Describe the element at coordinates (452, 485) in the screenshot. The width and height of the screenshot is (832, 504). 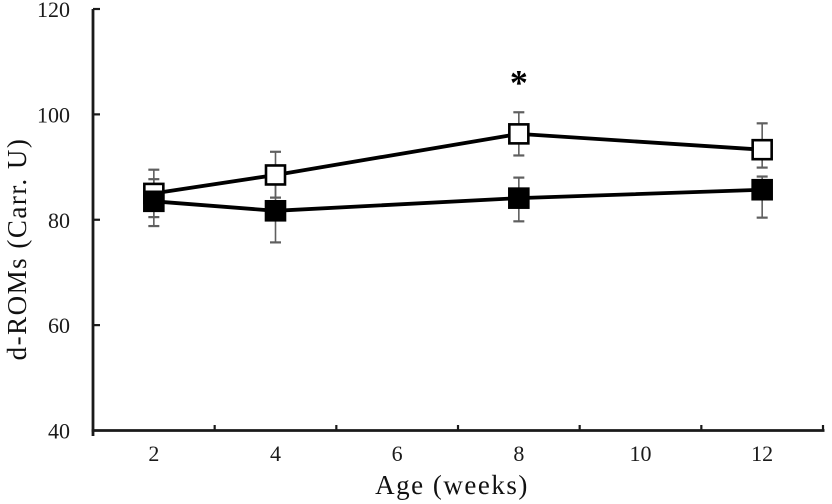
I see `x-axis-title: Age (weeks)` at that location.